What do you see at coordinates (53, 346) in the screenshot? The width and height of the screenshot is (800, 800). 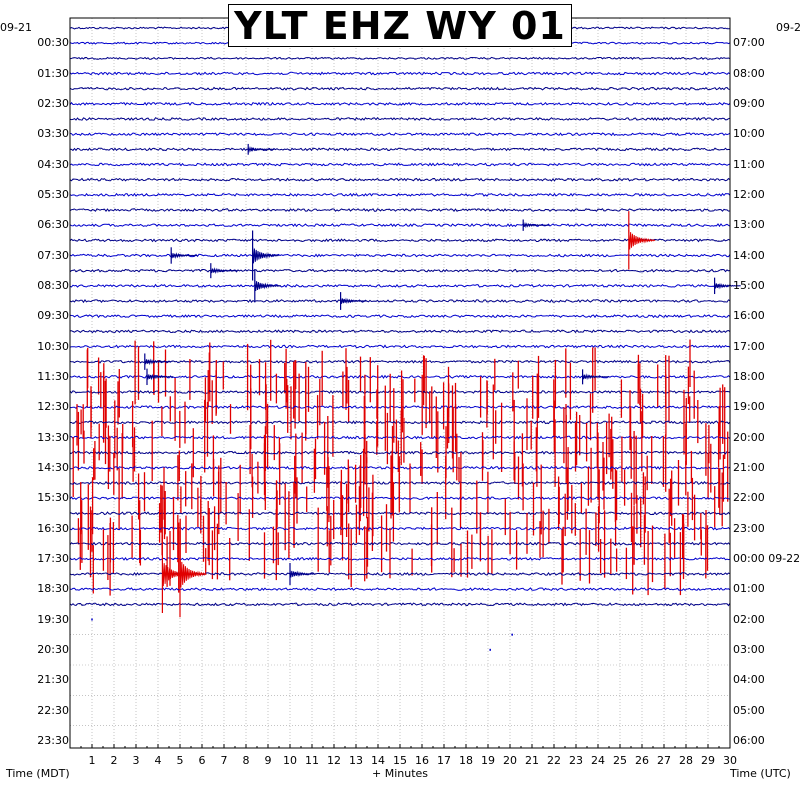 I see `left-time-label: 10:30` at bounding box center [53, 346].